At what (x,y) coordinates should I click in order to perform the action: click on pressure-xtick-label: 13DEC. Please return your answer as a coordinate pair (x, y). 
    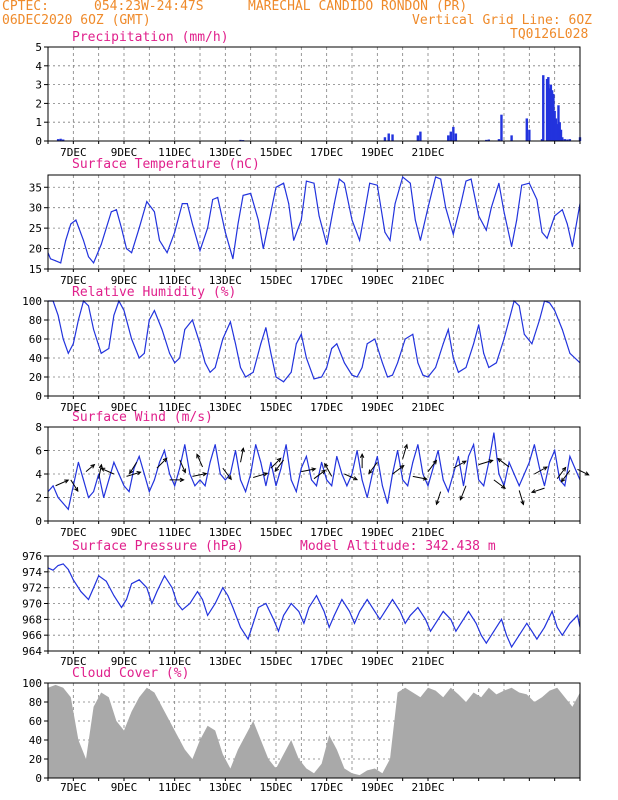
    Looking at the image, I should click on (225, 661).